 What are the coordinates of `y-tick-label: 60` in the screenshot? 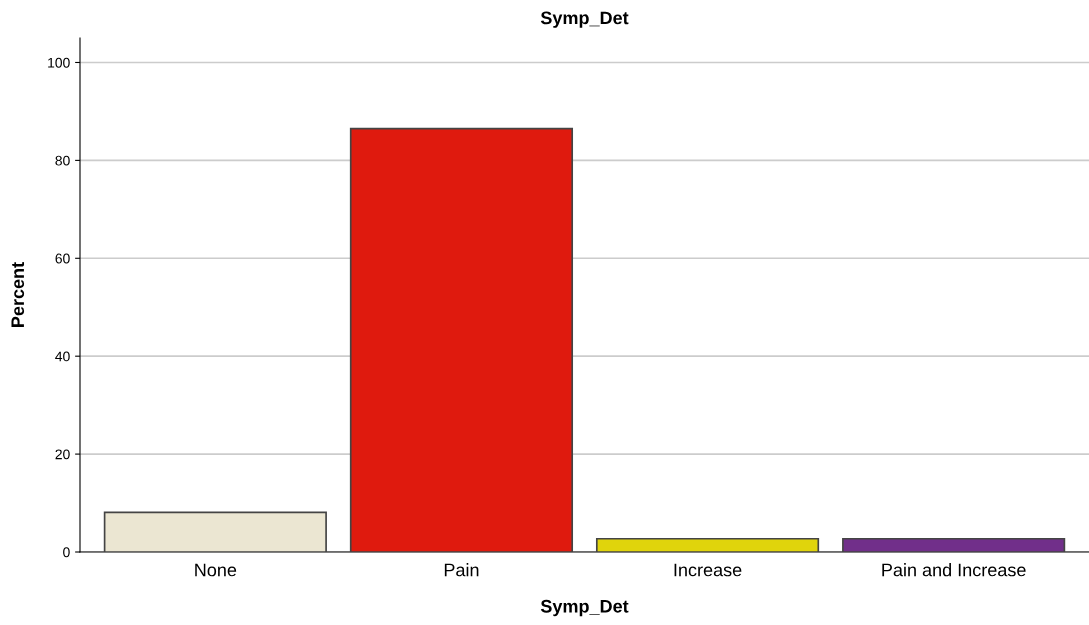 It's located at (62, 258).